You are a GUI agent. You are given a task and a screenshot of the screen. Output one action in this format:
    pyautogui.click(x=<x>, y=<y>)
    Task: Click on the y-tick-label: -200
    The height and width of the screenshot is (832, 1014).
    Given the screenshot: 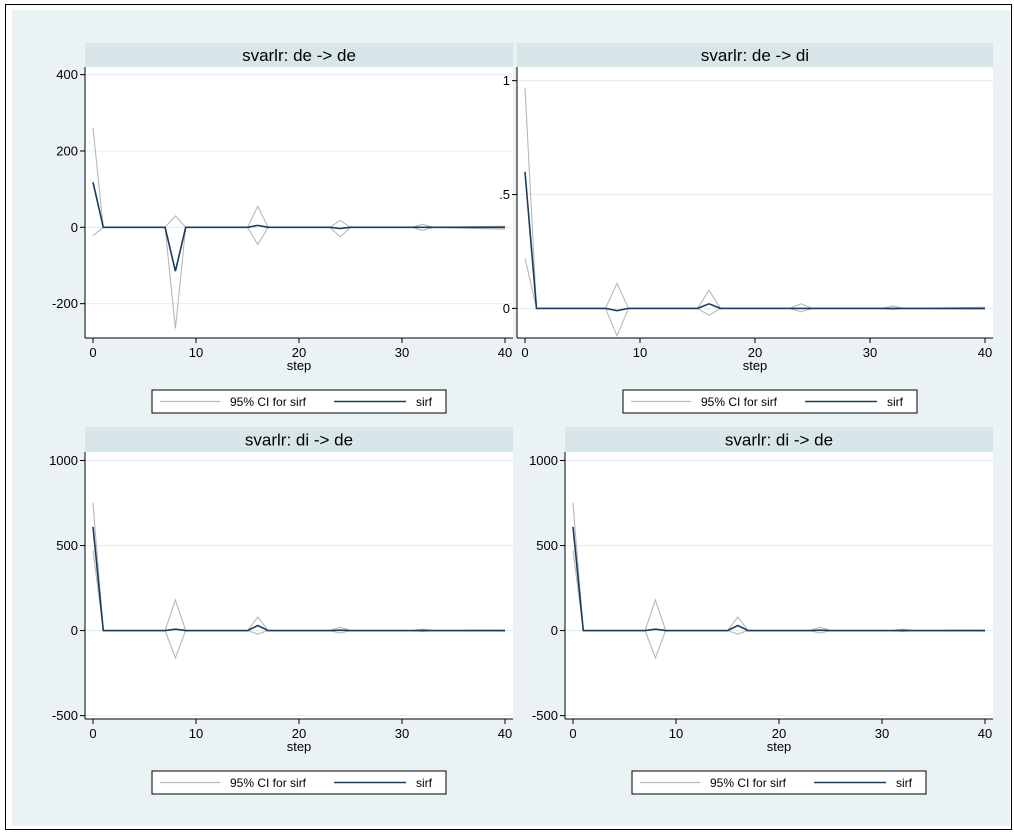 What is the action you would take?
    pyautogui.click(x=65, y=303)
    